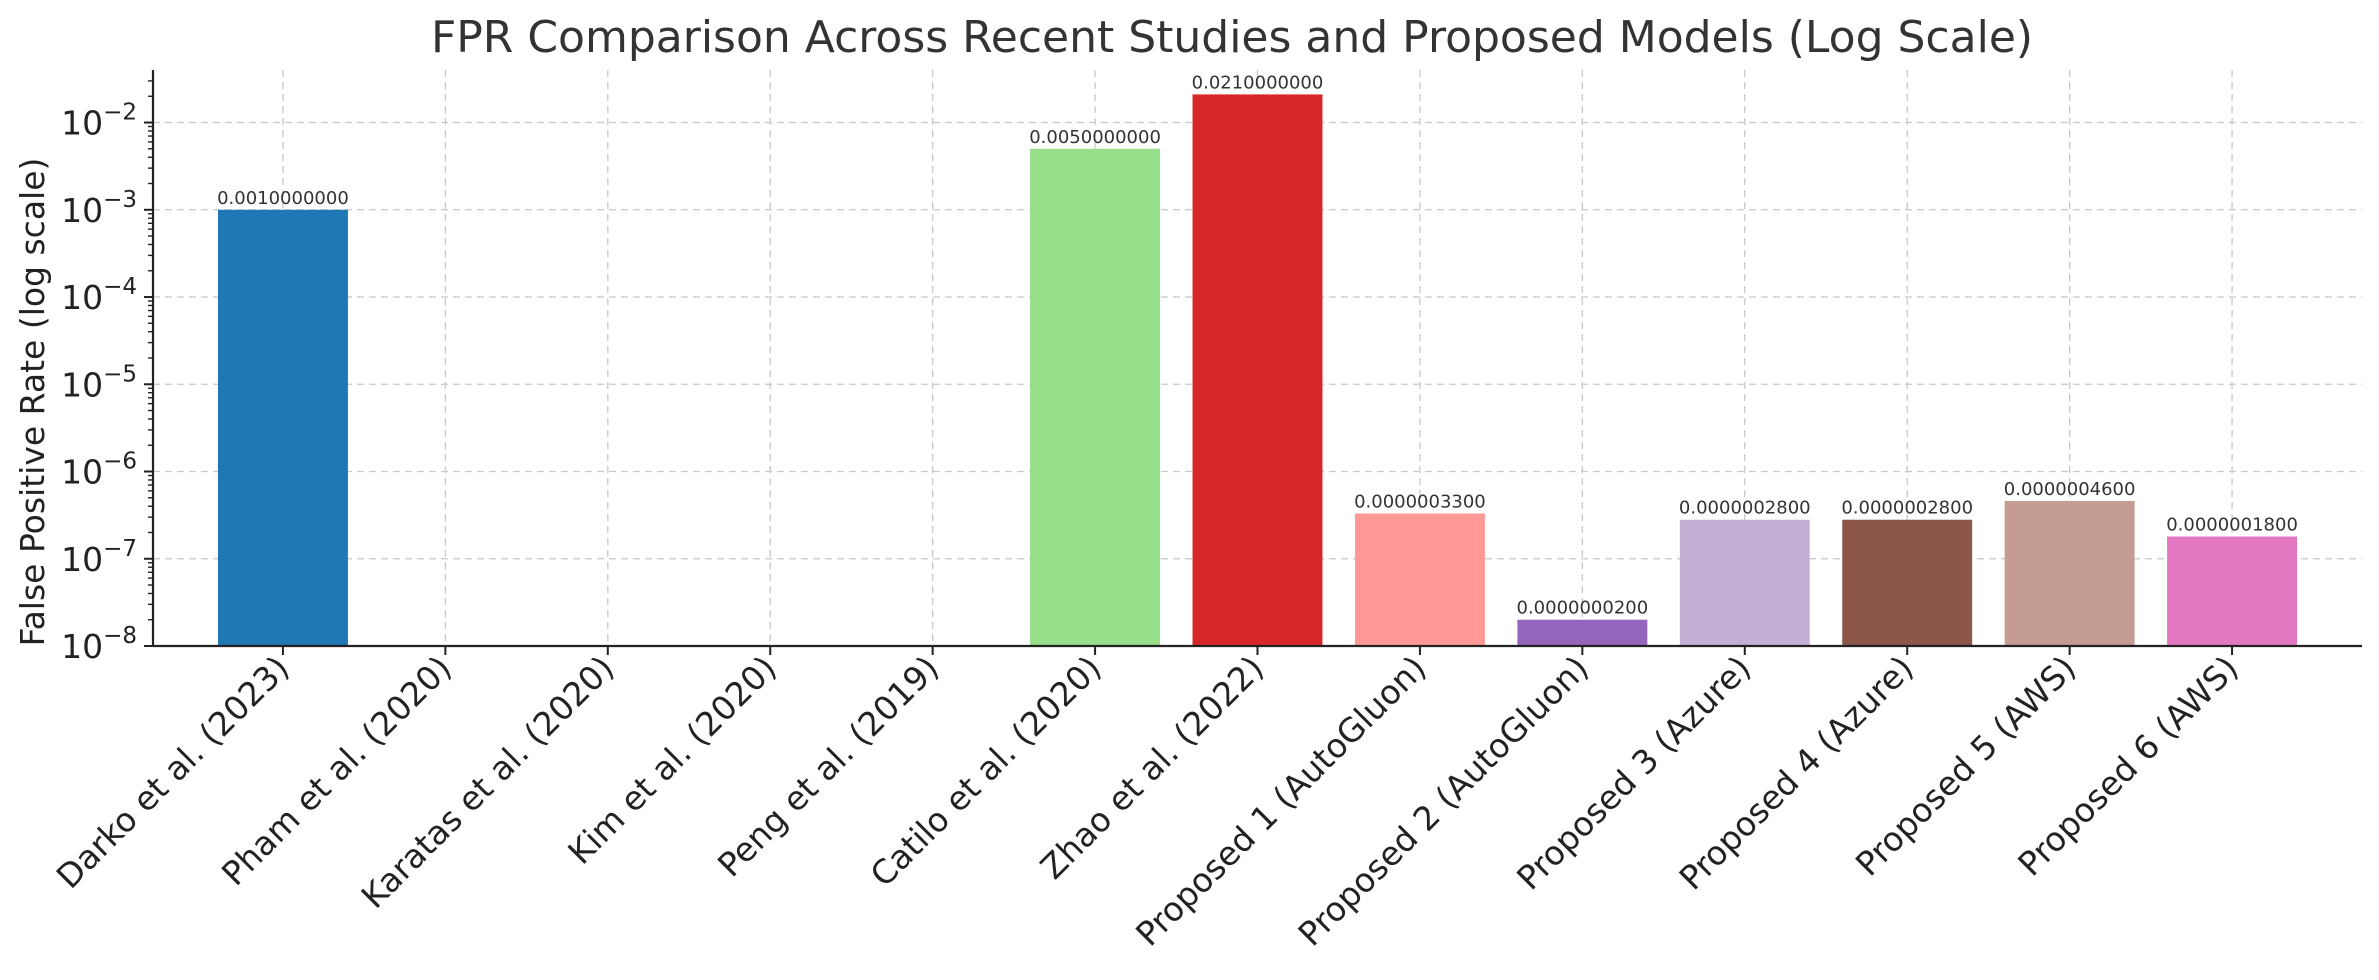 This screenshot has height=980, width=2379. What do you see at coordinates (120, 113) in the screenshot?
I see `y-tick-exponent: −2` at bounding box center [120, 113].